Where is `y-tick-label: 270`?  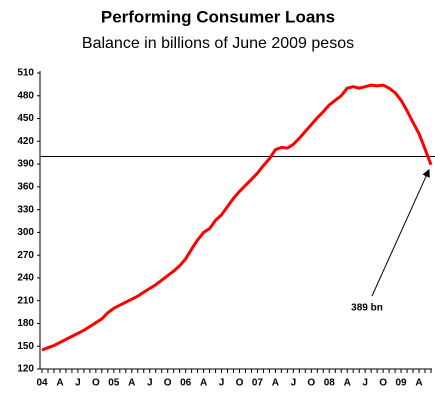
y-tick-label: 270 is located at coordinates (25, 255).